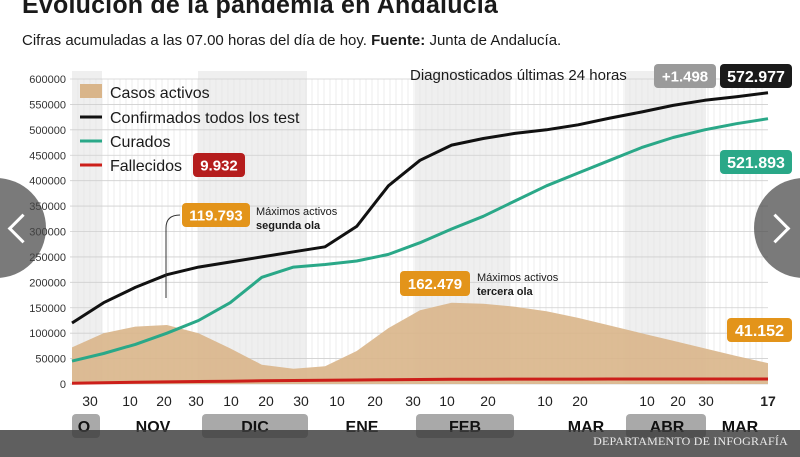 This screenshot has width=800, height=457. Describe the element at coordinates (493, 40) in the screenshot. I see `source-value: Junta de Andalucía.` at that location.